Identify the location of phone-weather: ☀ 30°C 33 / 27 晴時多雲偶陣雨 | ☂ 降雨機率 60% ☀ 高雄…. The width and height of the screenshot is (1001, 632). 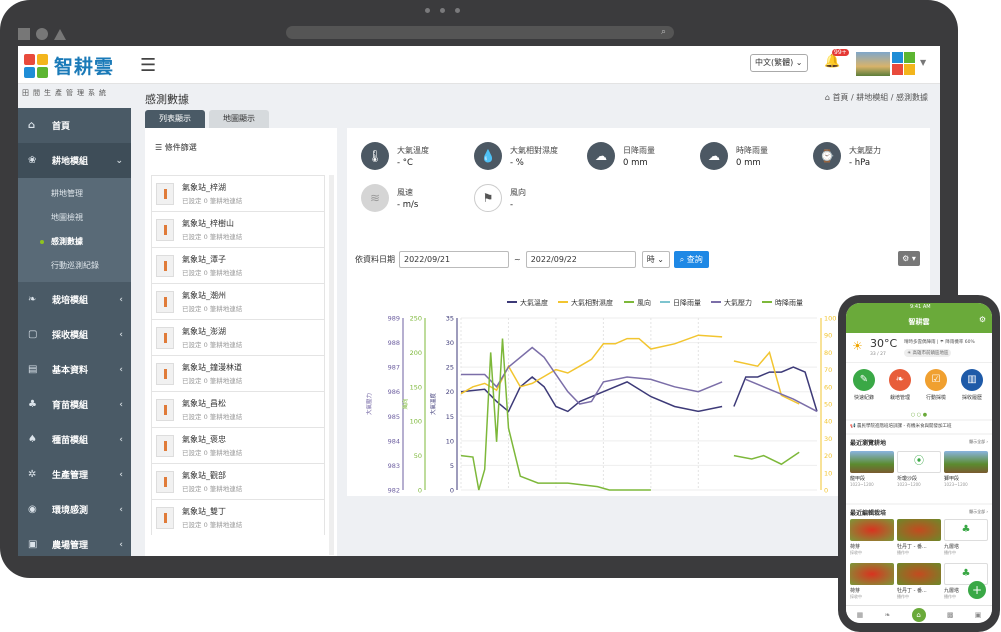
(919, 348).